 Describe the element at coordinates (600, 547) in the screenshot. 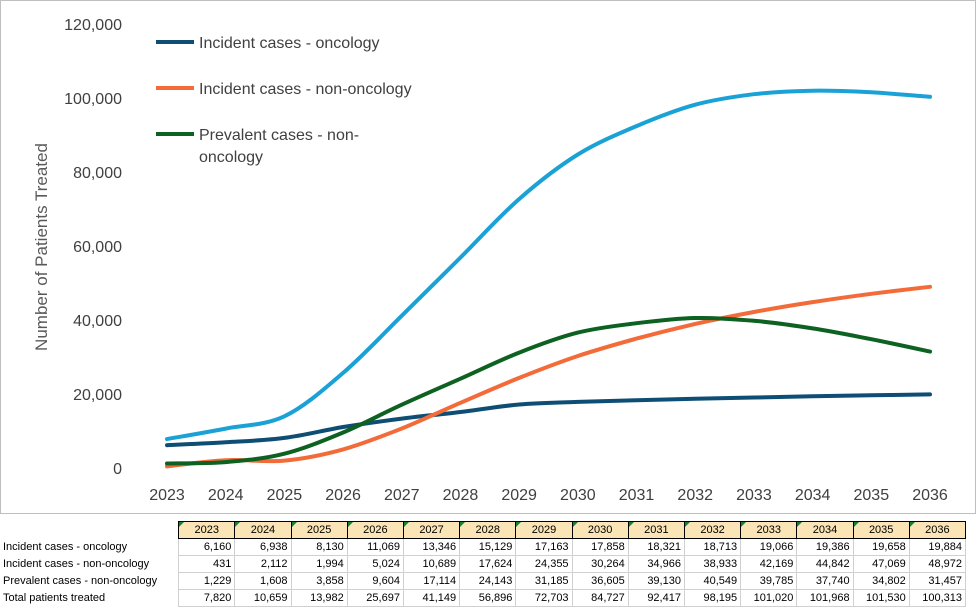

I see `table-cell: 17,858` at that location.